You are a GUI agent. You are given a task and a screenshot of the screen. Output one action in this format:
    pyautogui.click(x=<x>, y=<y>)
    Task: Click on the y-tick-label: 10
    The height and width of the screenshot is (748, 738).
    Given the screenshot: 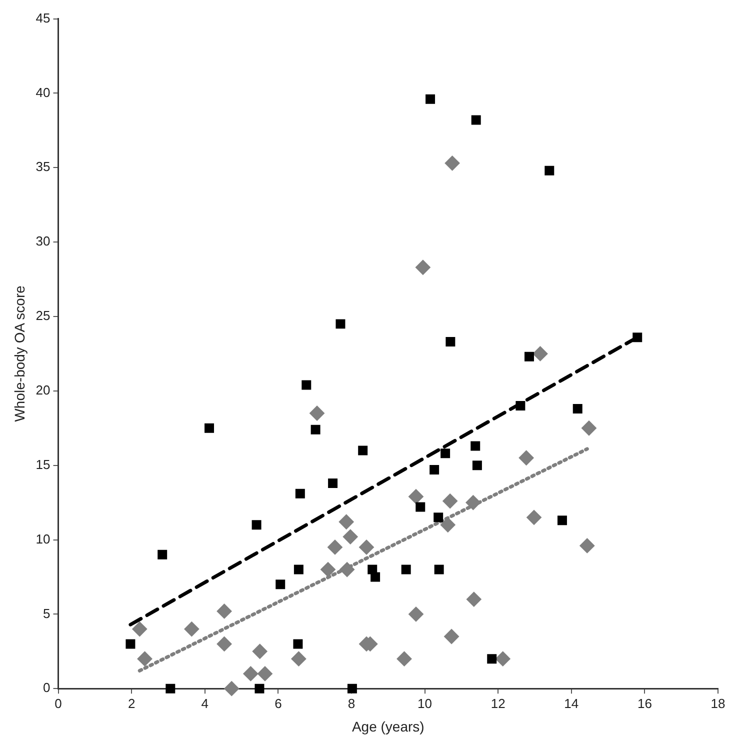 What is the action you would take?
    pyautogui.click(x=43, y=538)
    